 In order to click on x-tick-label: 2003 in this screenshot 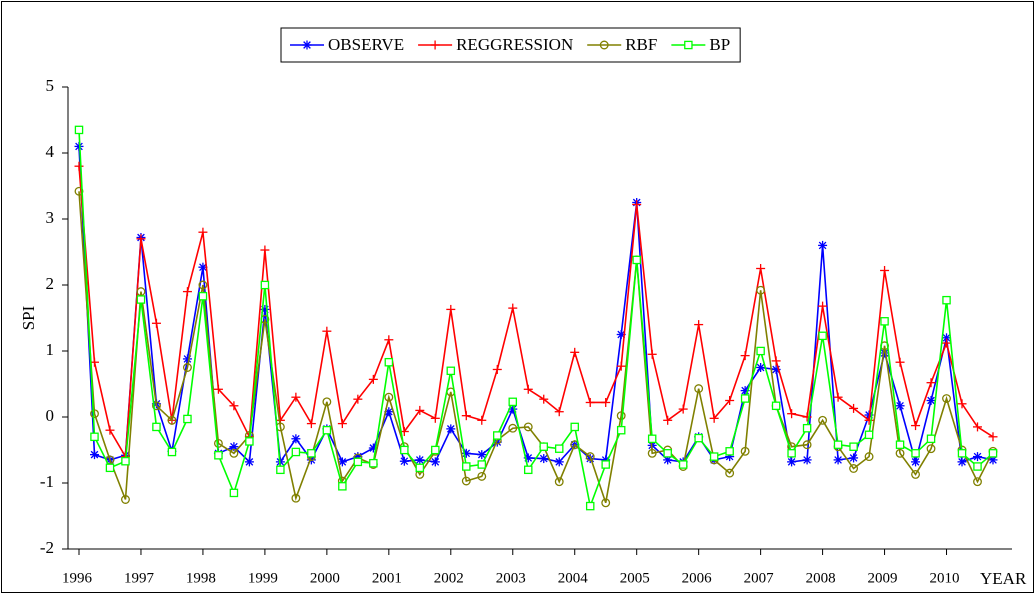, I will do `click(511, 578)`.